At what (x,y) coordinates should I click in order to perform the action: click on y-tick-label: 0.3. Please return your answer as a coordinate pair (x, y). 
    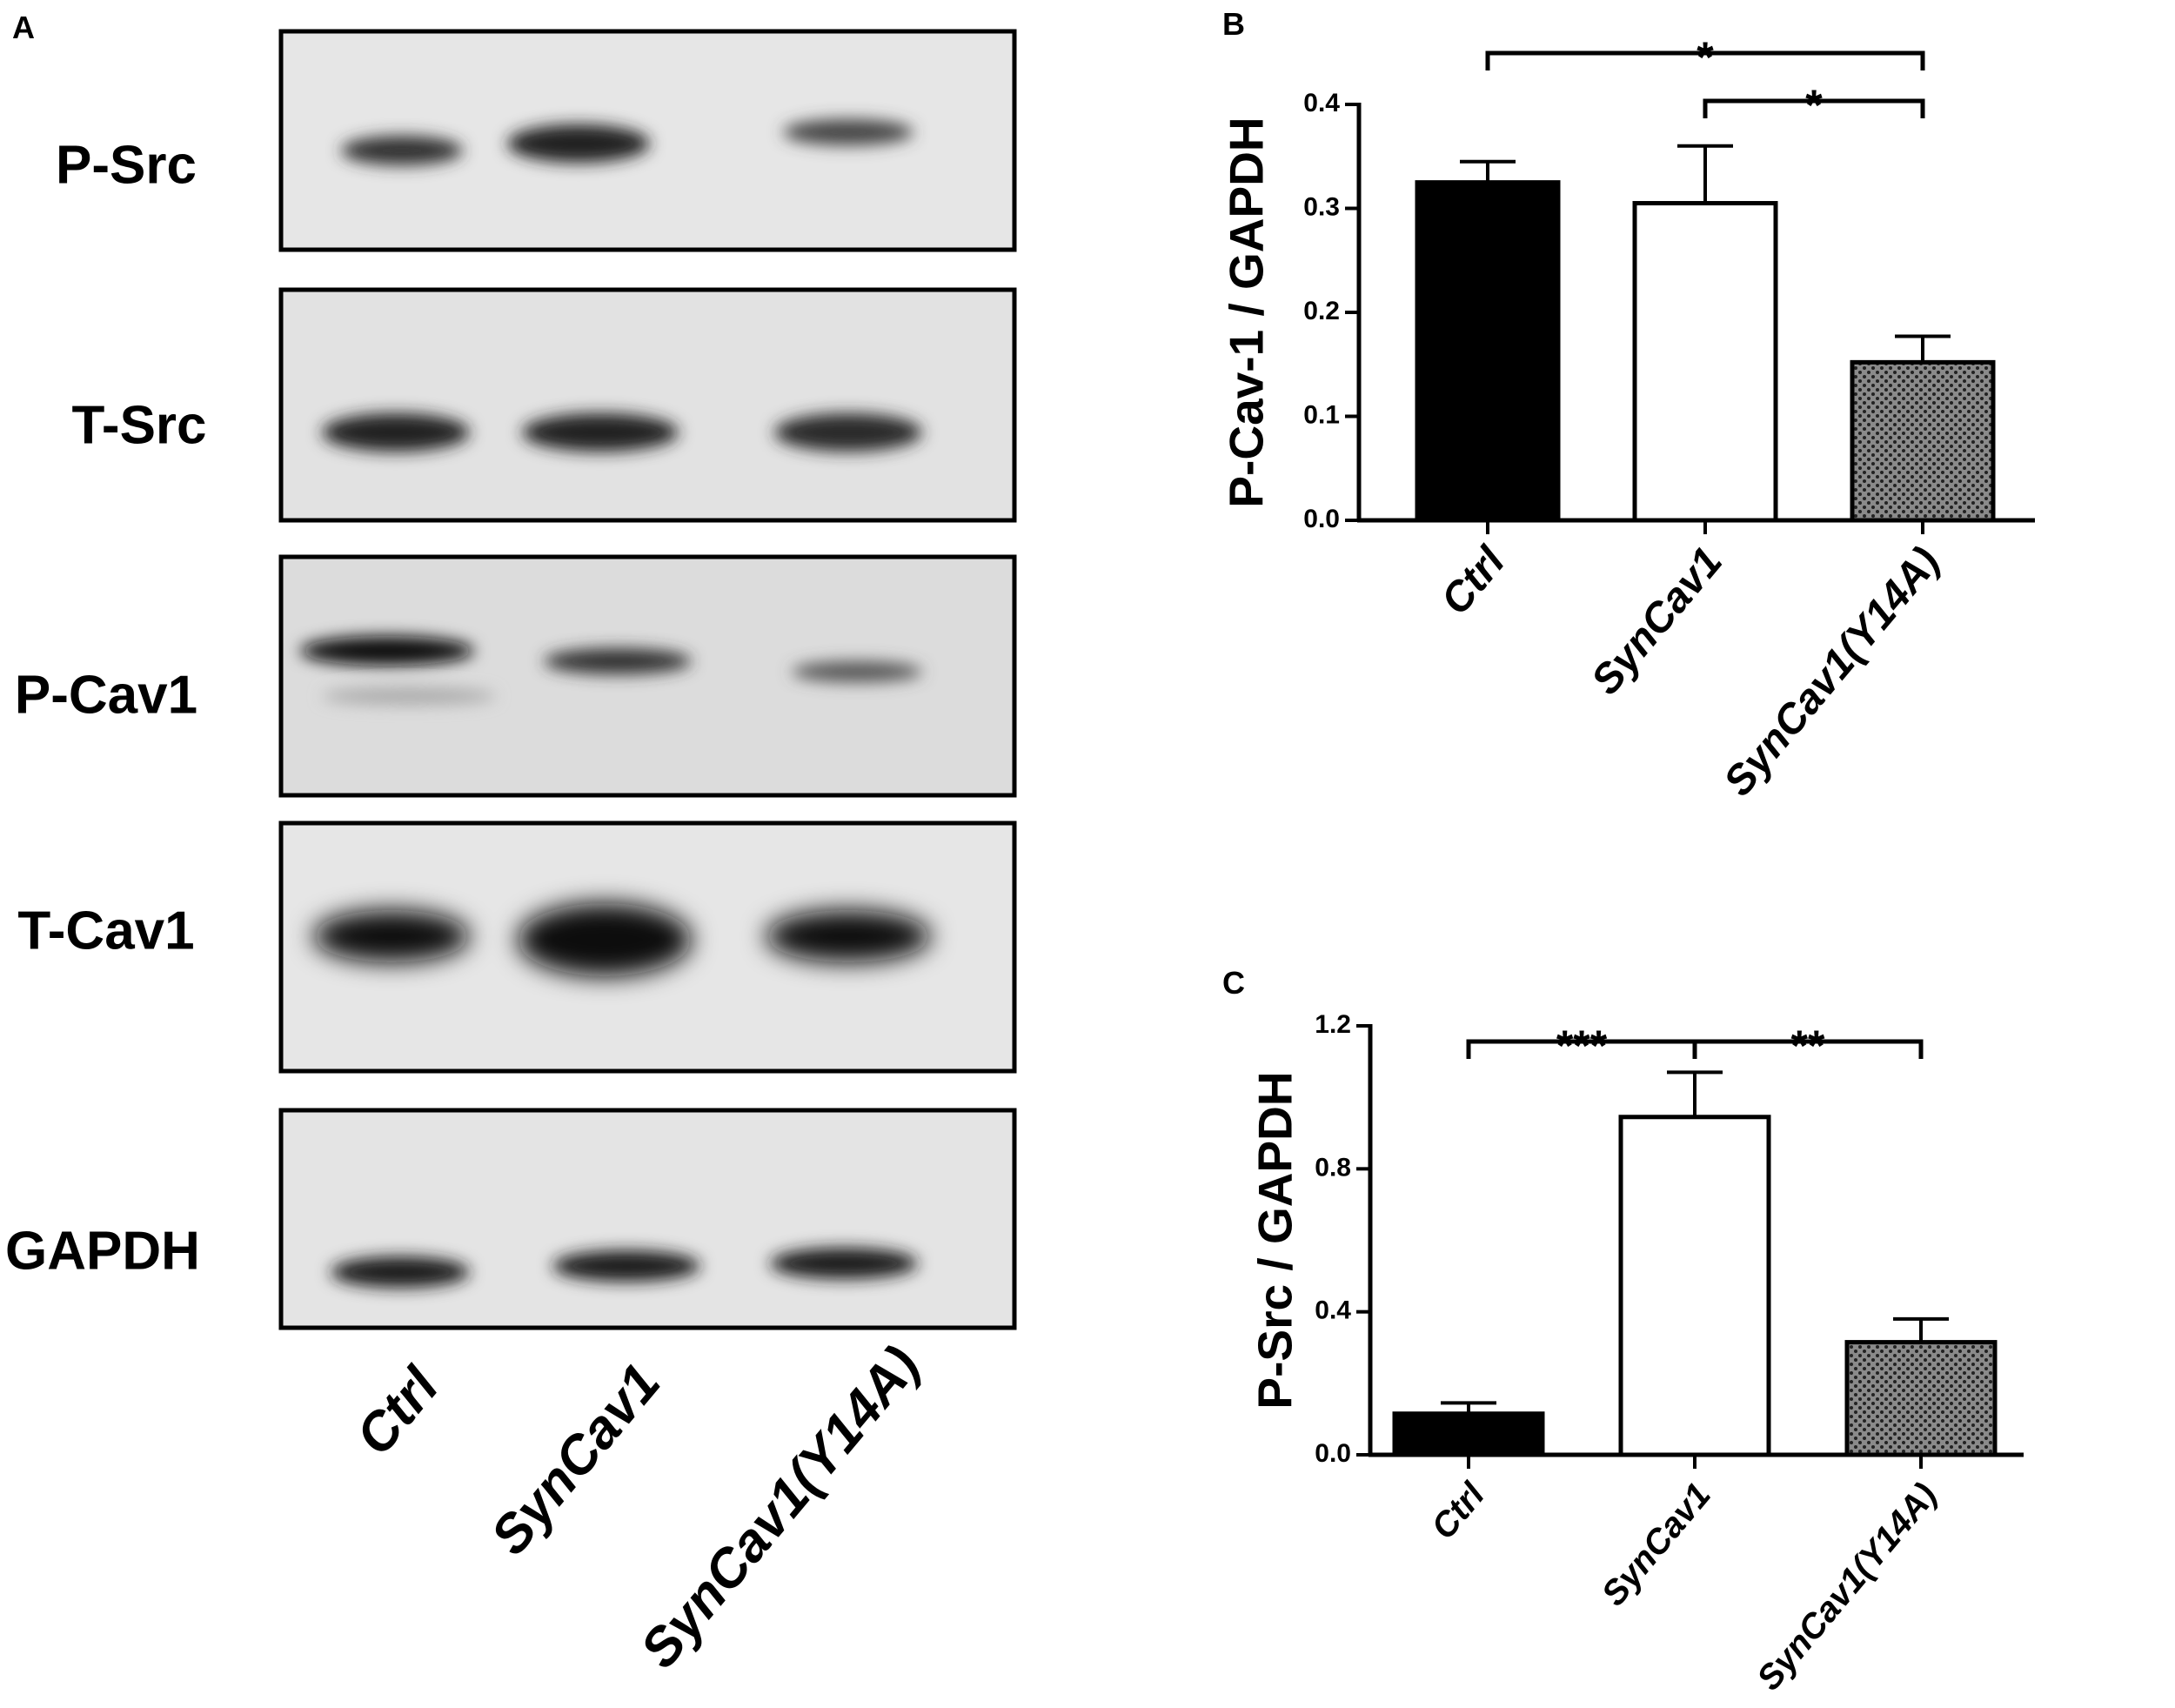
    Looking at the image, I should click on (1321, 207).